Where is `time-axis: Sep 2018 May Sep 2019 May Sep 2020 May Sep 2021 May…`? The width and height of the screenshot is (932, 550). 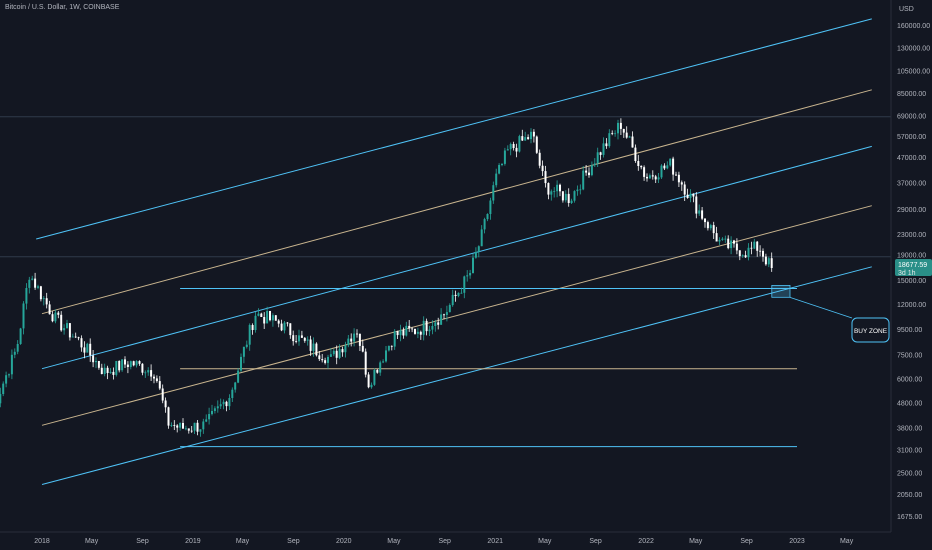
time-axis: Sep 2018 May Sep 2019 May Sep 2020 May Sep 2021 May… is located at coordinates (427, 541).